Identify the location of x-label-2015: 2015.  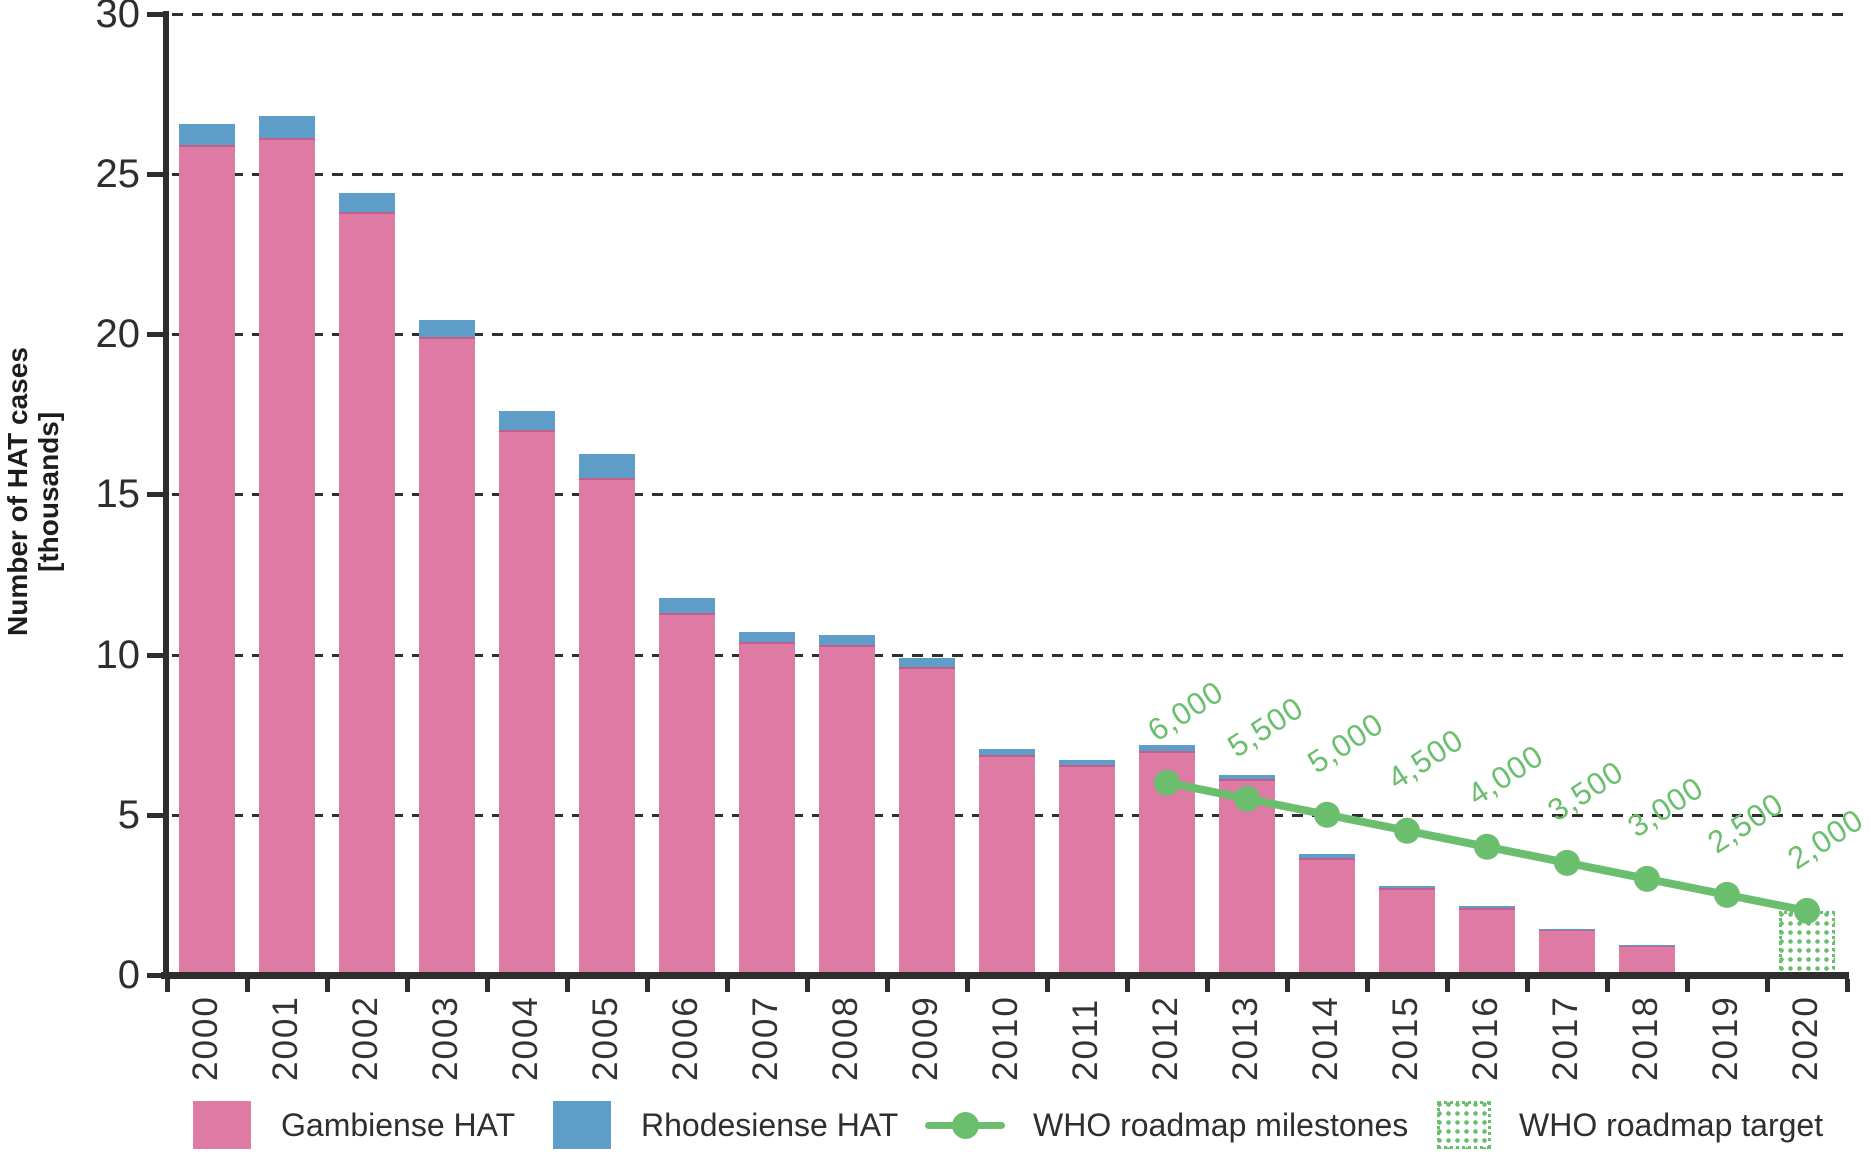
(1405, 1038).